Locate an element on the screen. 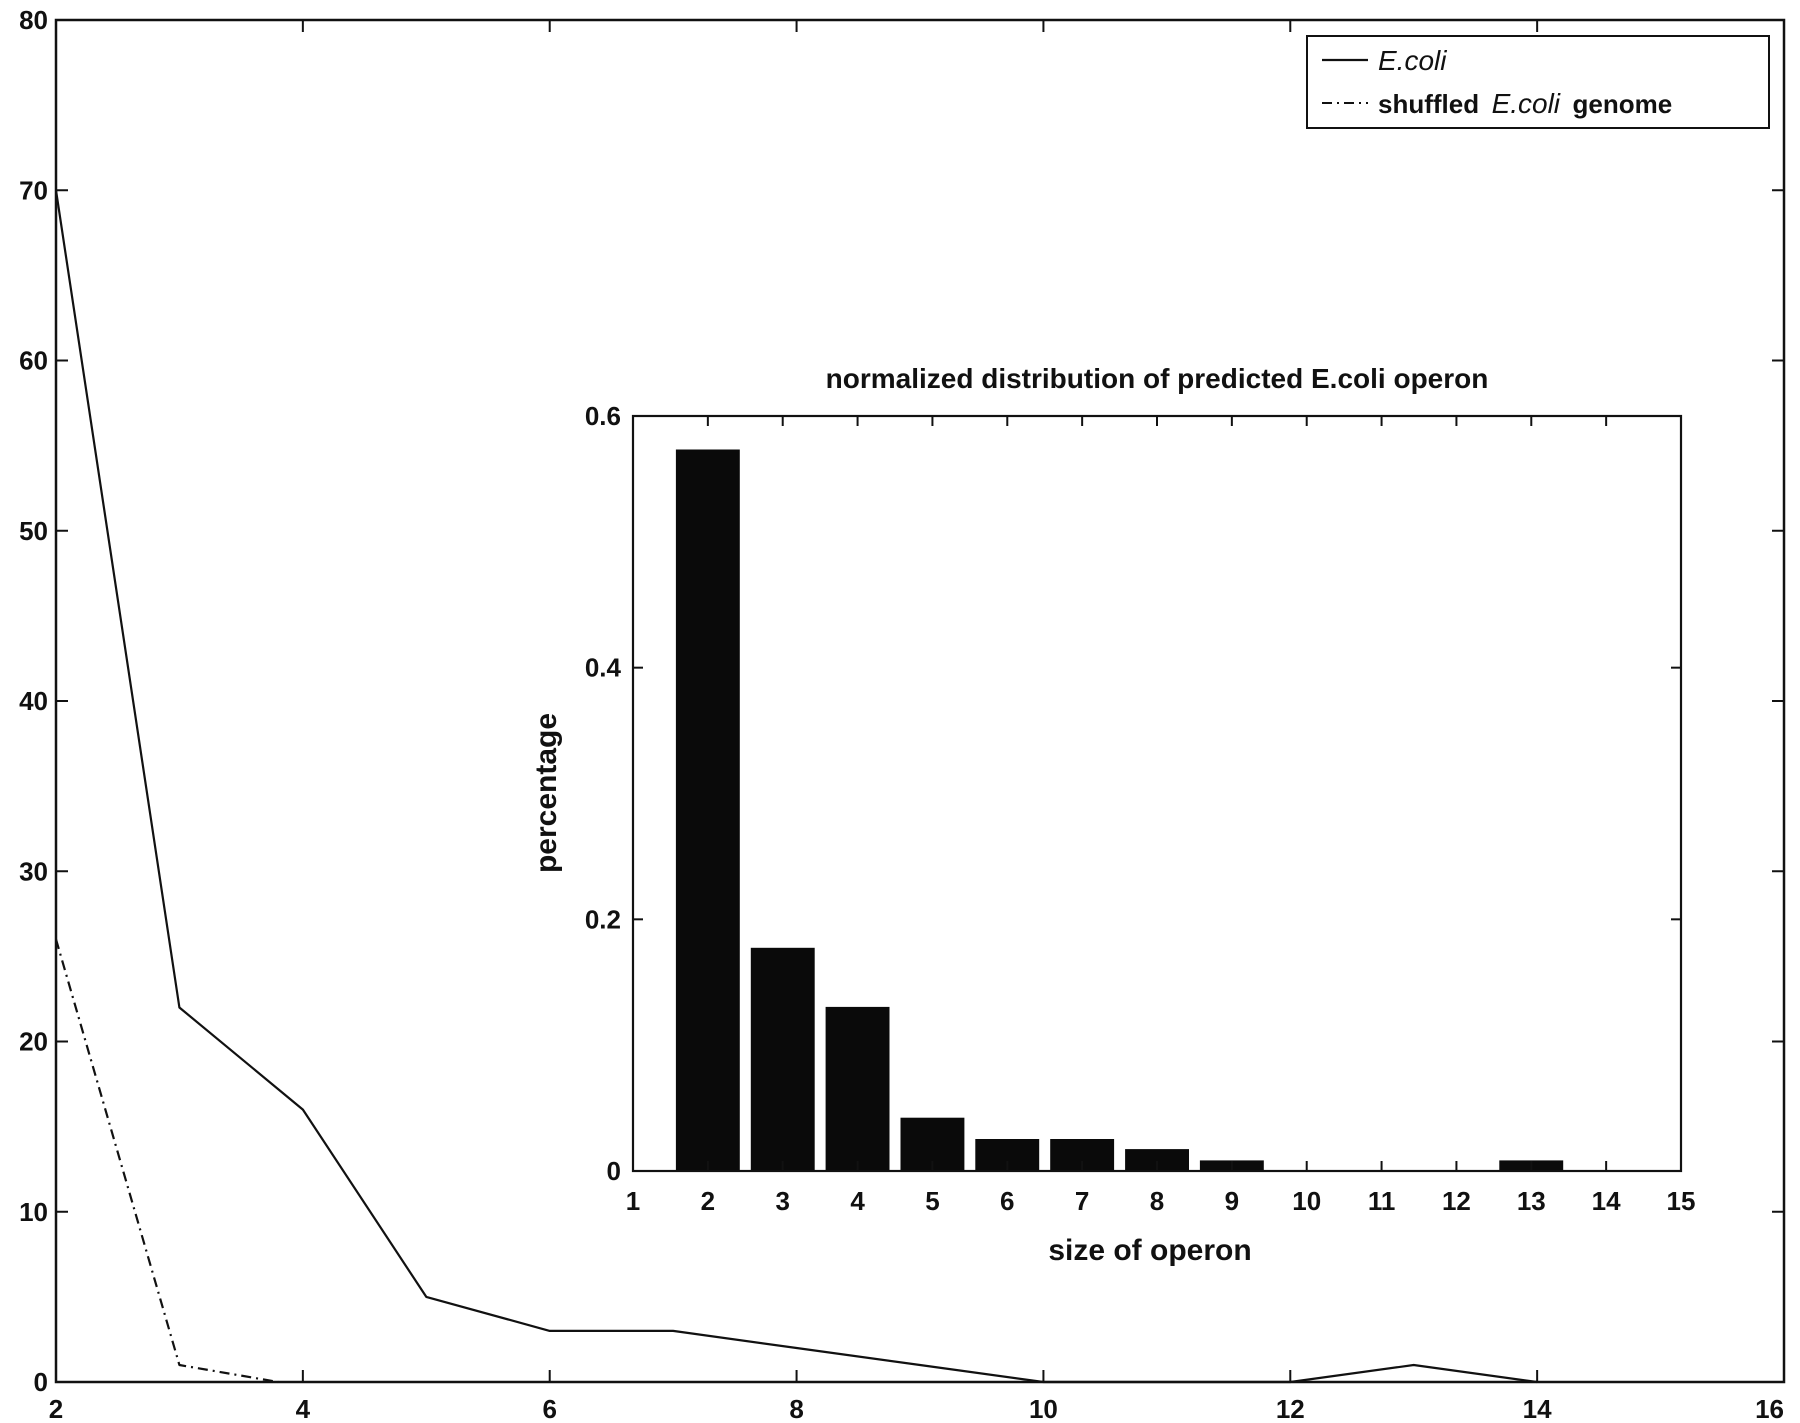 This screenshot has width=1800, height=1423. inset-x-tick-label: 5 is located at coordinates (932, 1201).